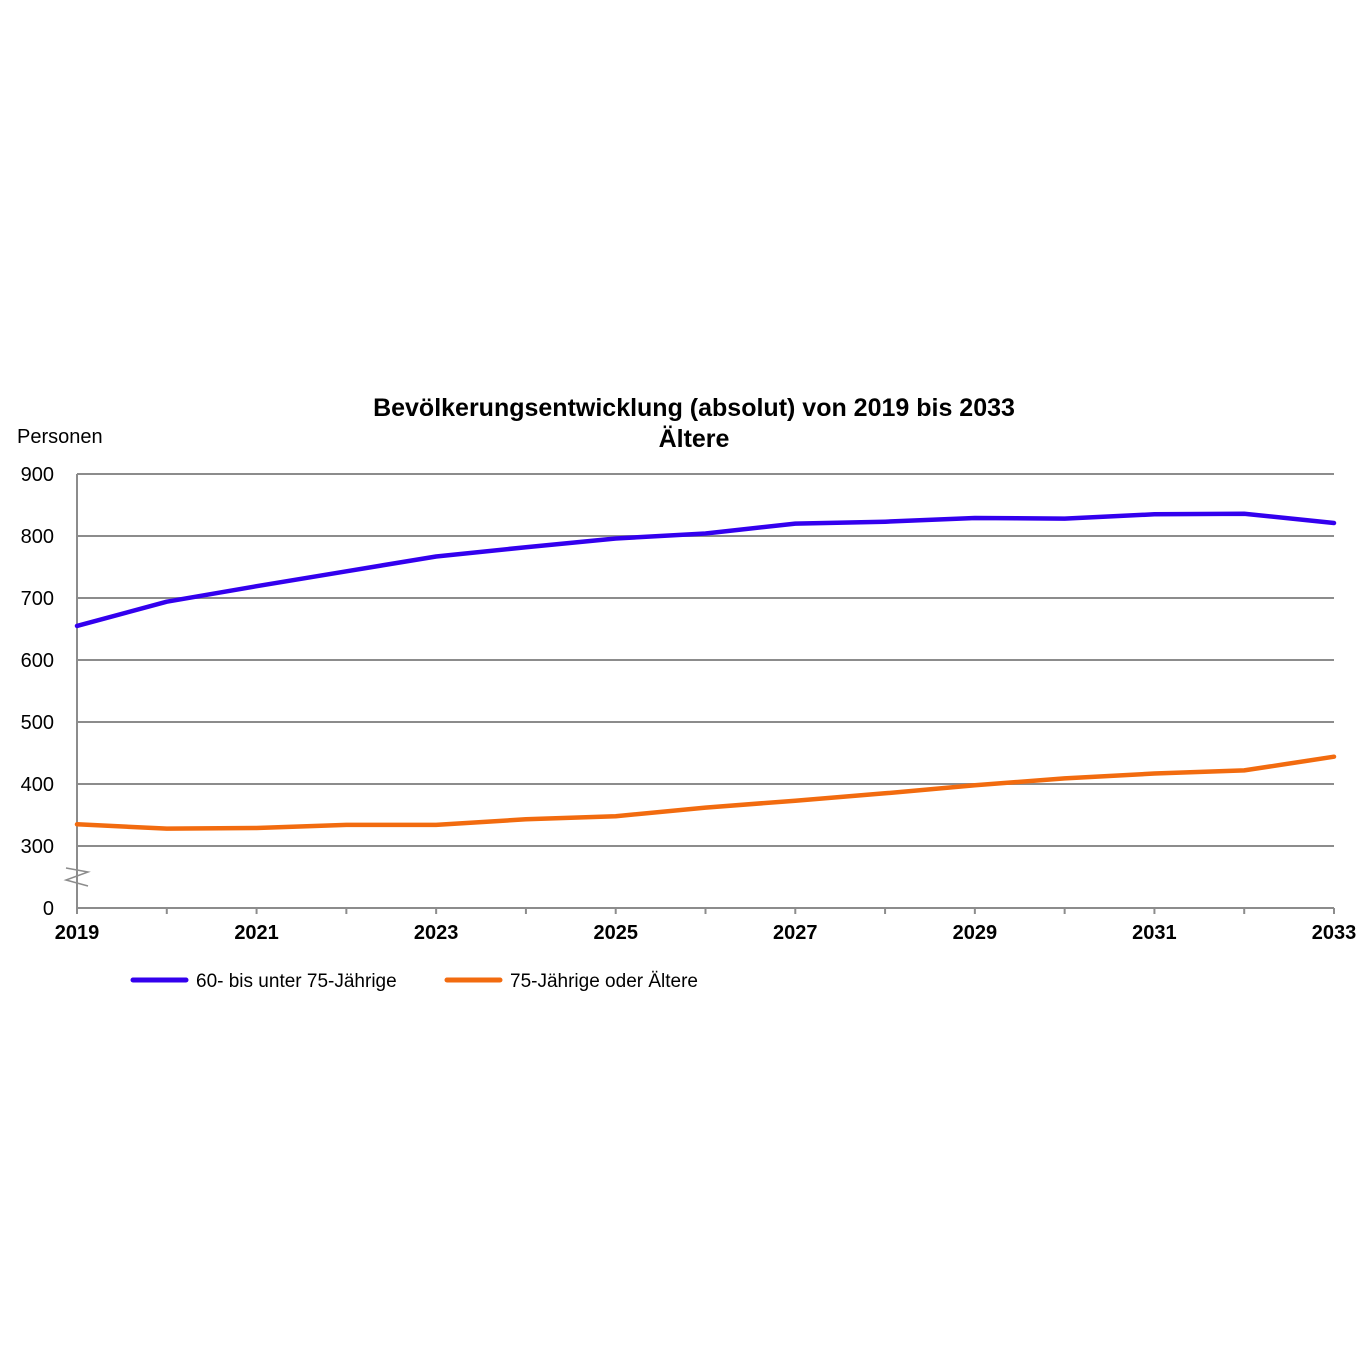 The height and width of the screenshot is (1366, 1366). I want to click on y-tick-label: 700, so click(37, 599).